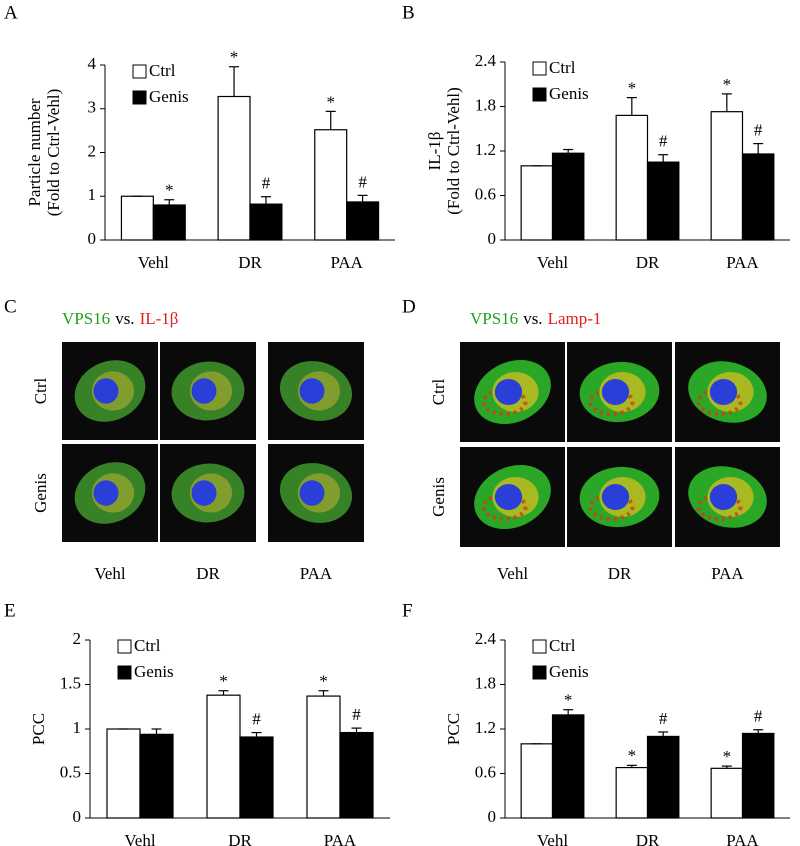 This screenshot has width=800, height=846. What do you see at coordinates (409, 306) in the screenshot?
I see `panel-label: D` at bounding box center [409, 306].